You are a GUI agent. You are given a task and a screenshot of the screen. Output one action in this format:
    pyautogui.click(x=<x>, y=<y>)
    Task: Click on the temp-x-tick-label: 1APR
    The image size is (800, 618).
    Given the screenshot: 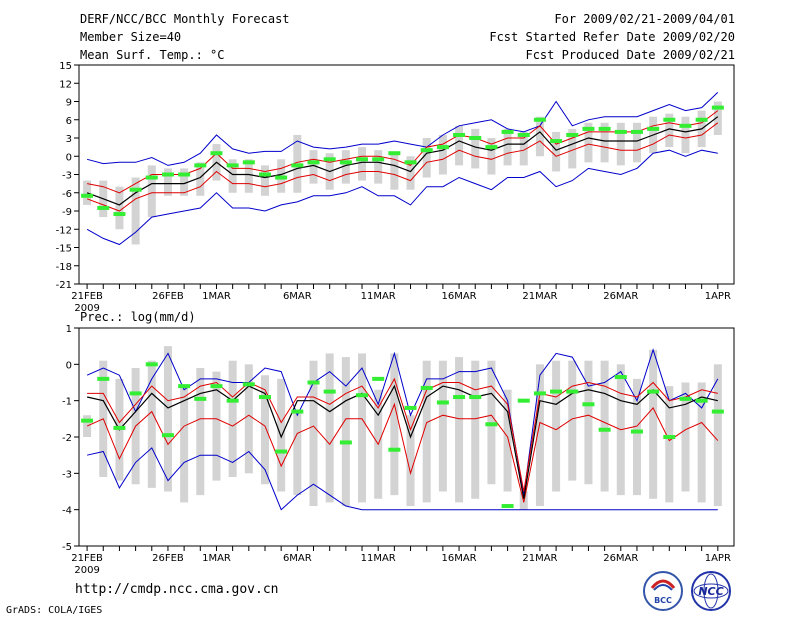 What is the action you would take?
    pyautogui.click(x=718, y=296)
    